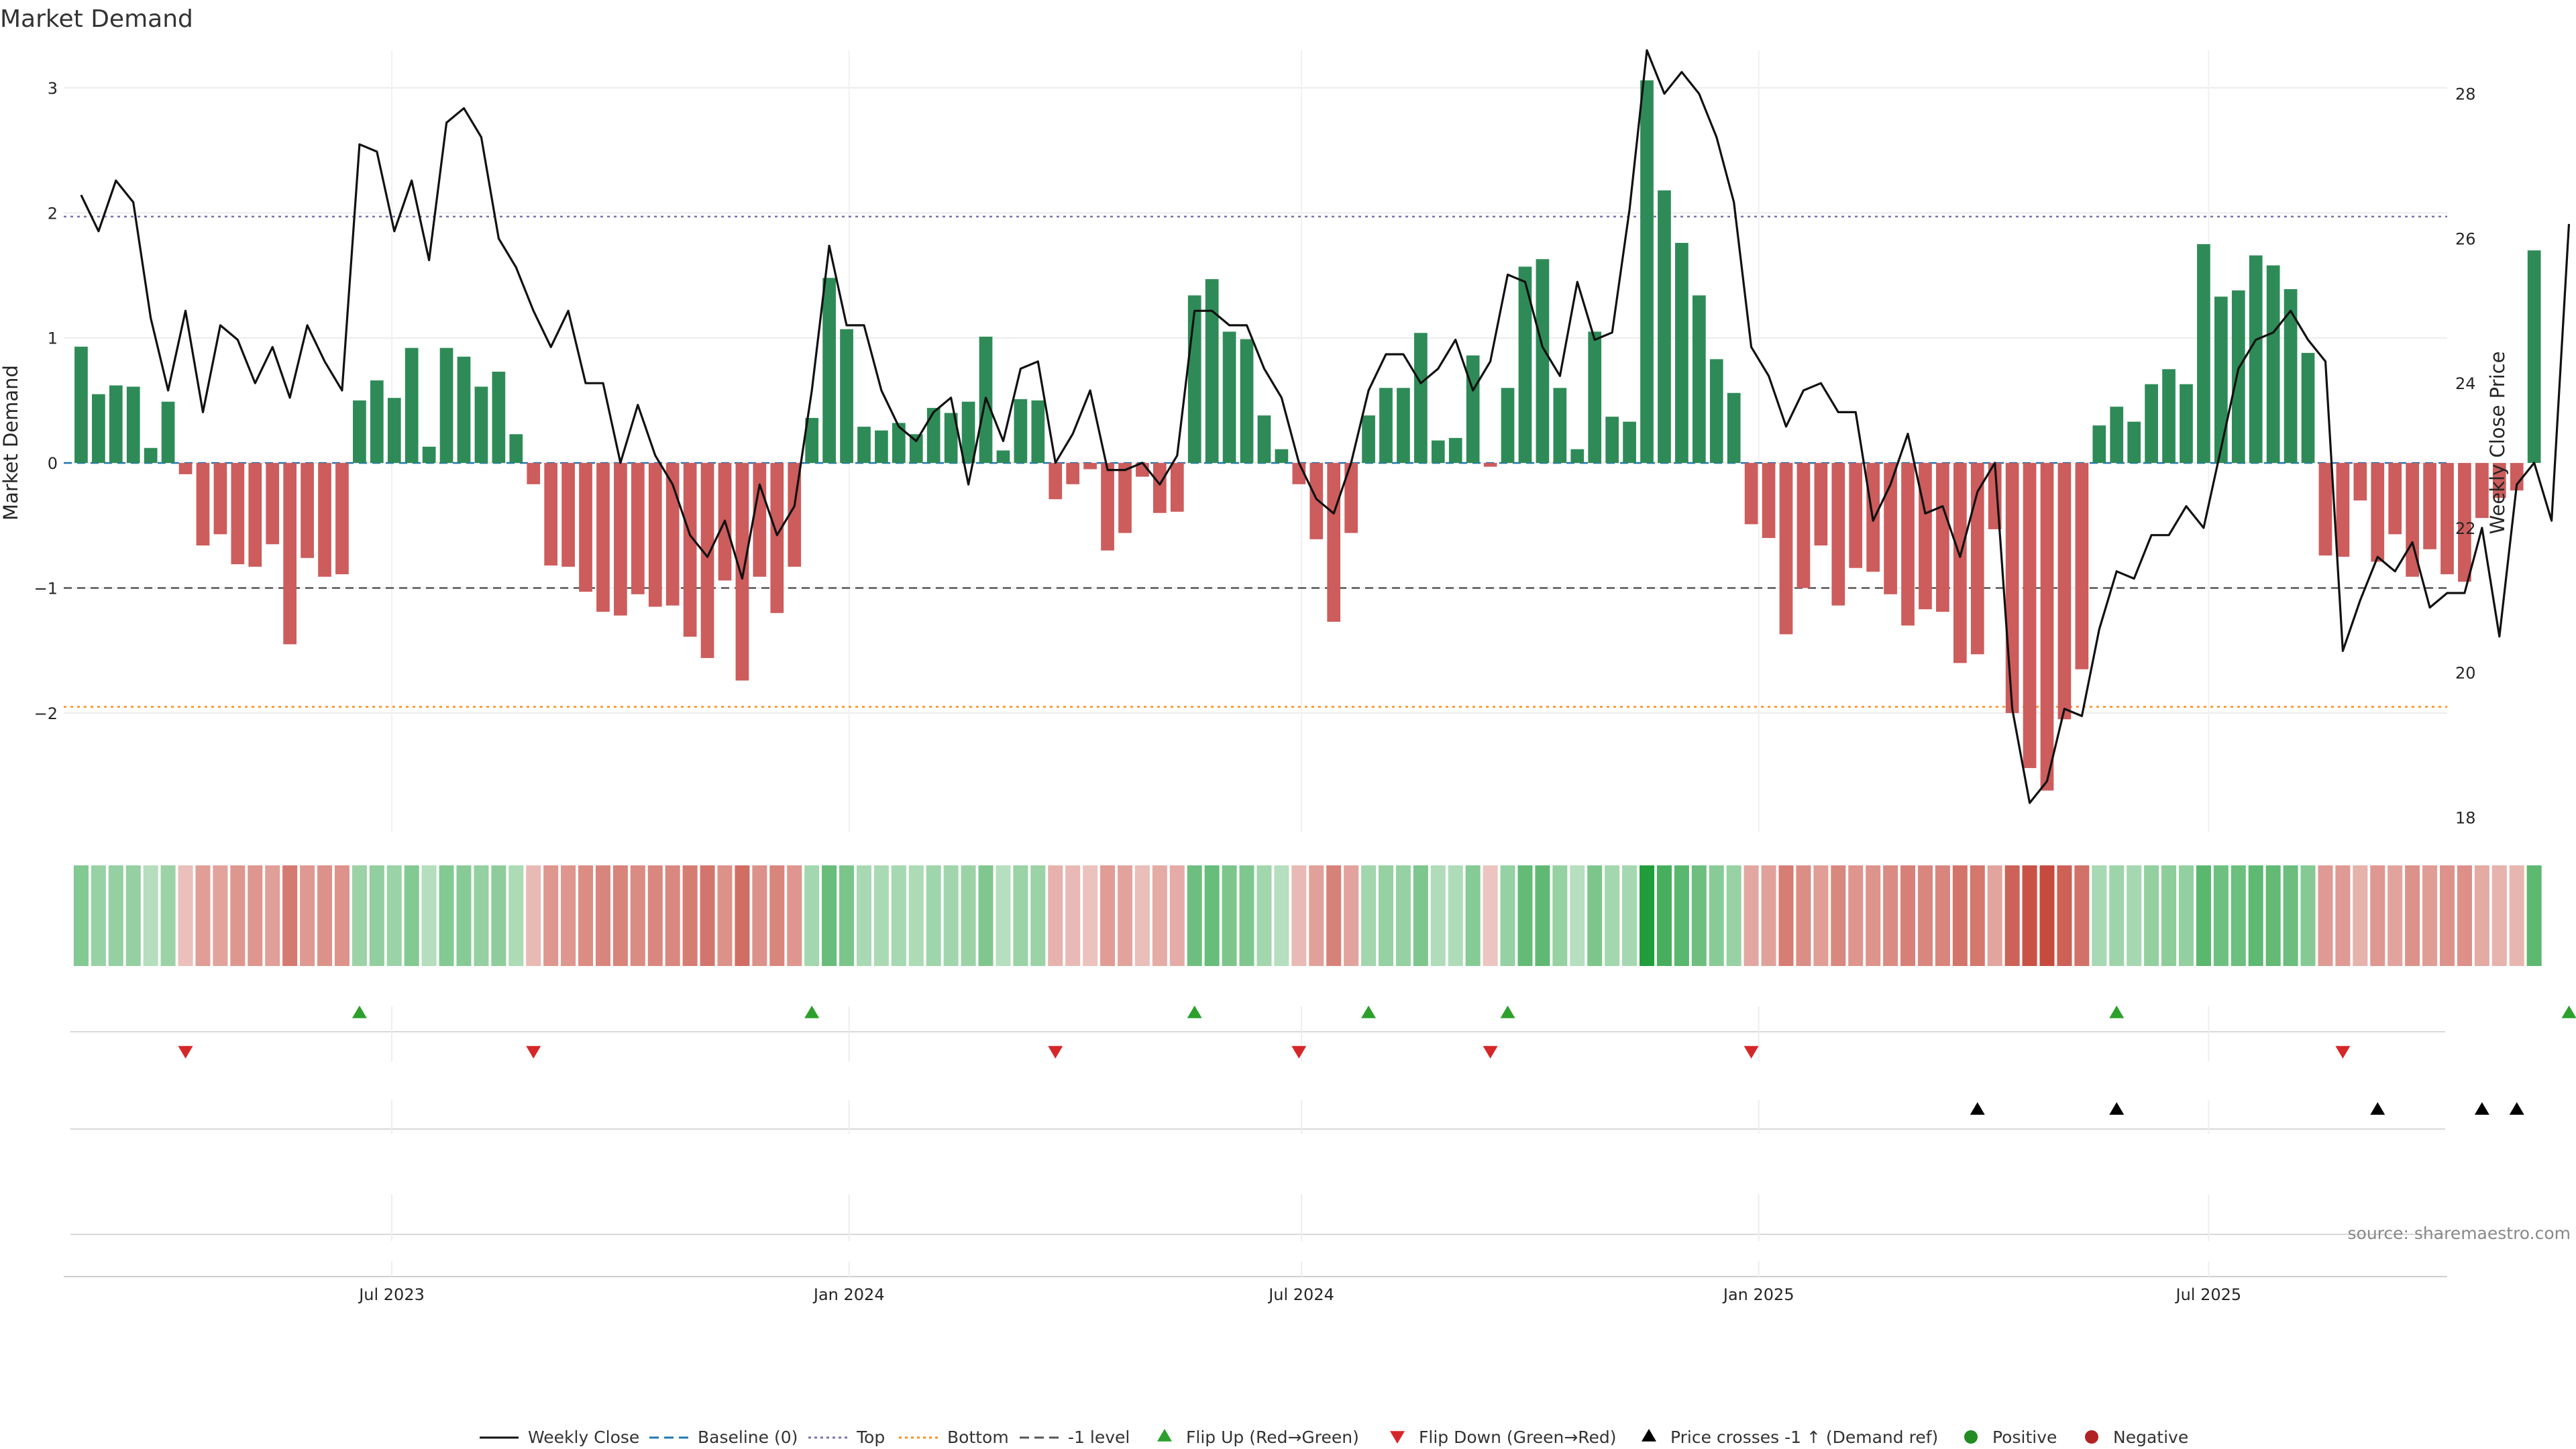  I want to click on price-cross-marker, so click(1977, 1108).